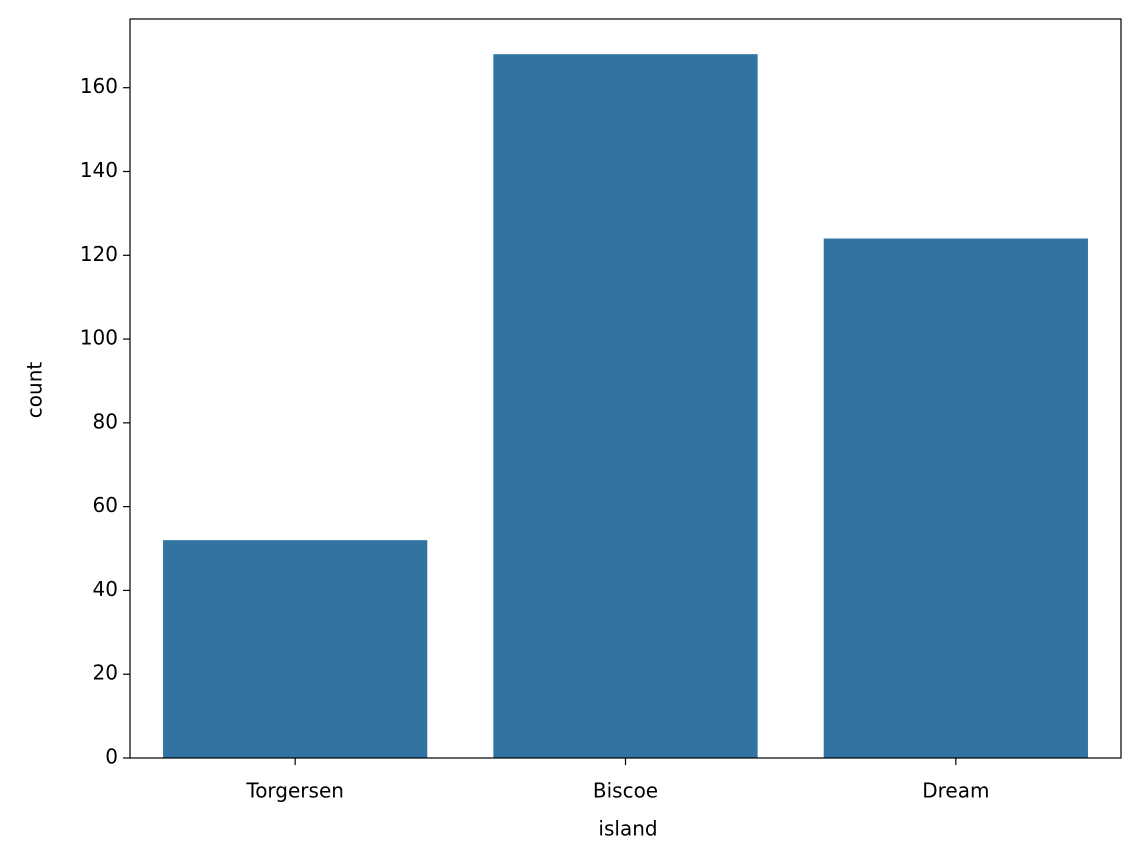 Image resolution: width=1143 pixels, height=865 pixels. I want to click on x-tick-label: Torgersen, so click(294, 791).